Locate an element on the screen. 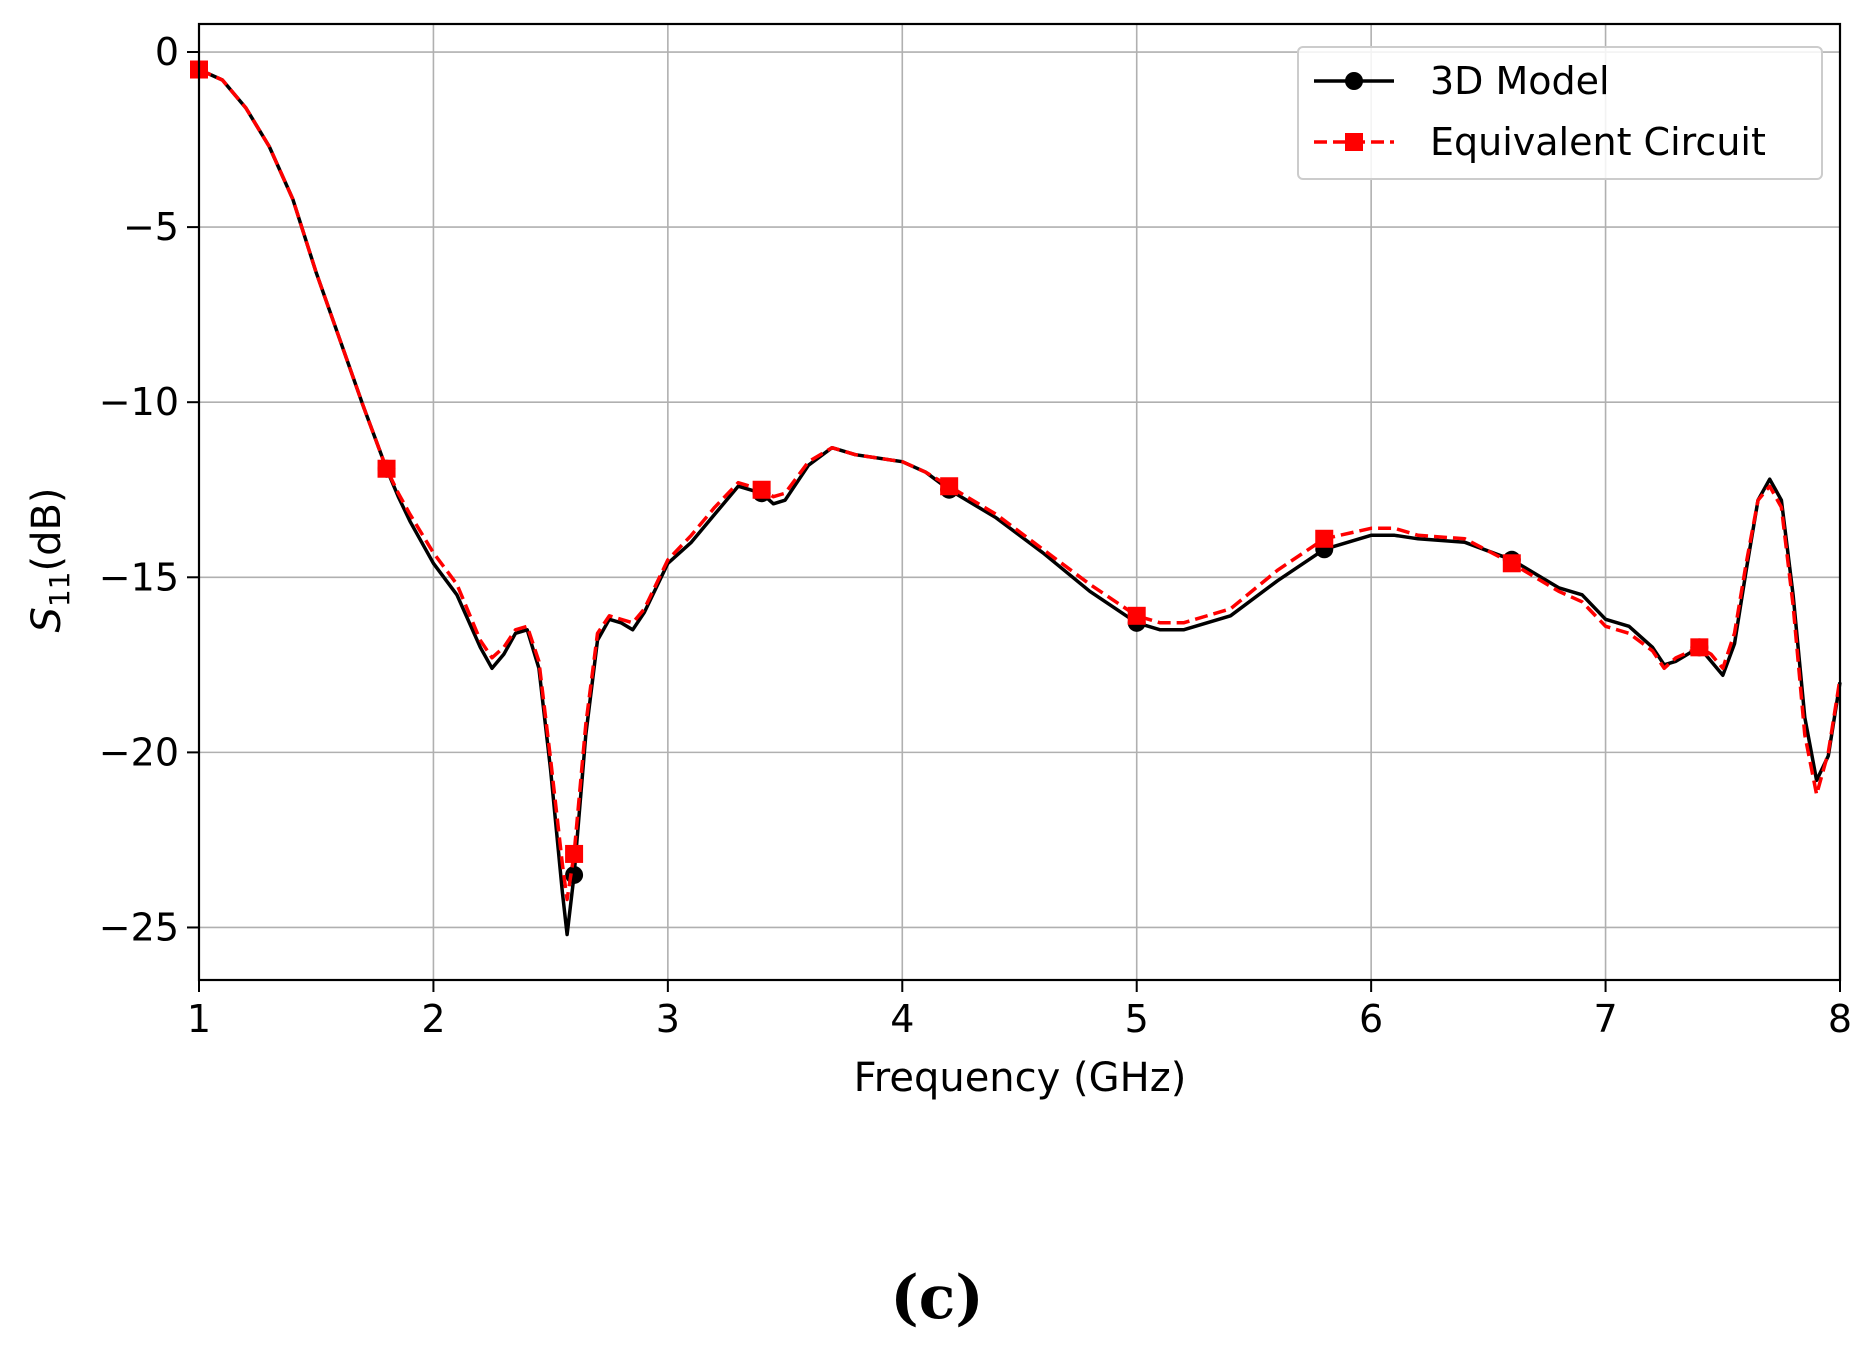  figure-caption: (c) is located at coordinates (936, 1298).